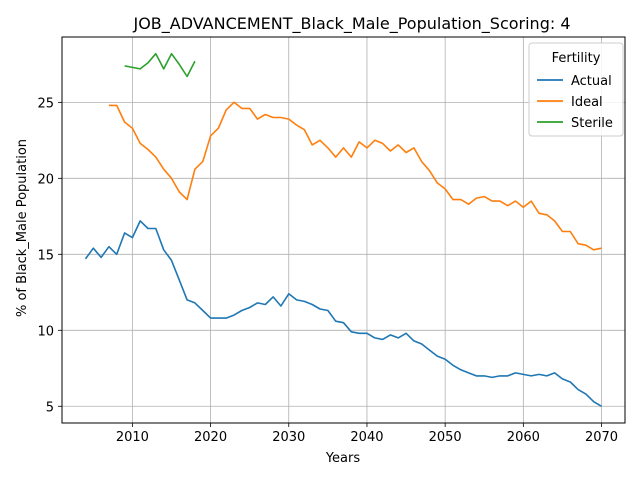  I want to click on y-tick-label: 5, so click(50, 407).